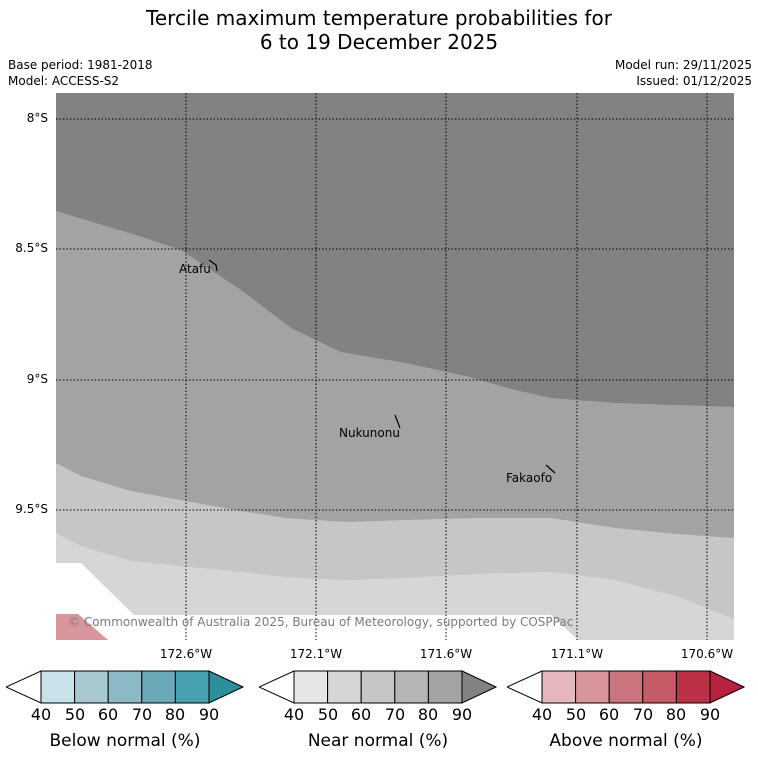 This screenshot has height=781, width=758. I want to click on colorbar-below-segments, so click(125, 687).